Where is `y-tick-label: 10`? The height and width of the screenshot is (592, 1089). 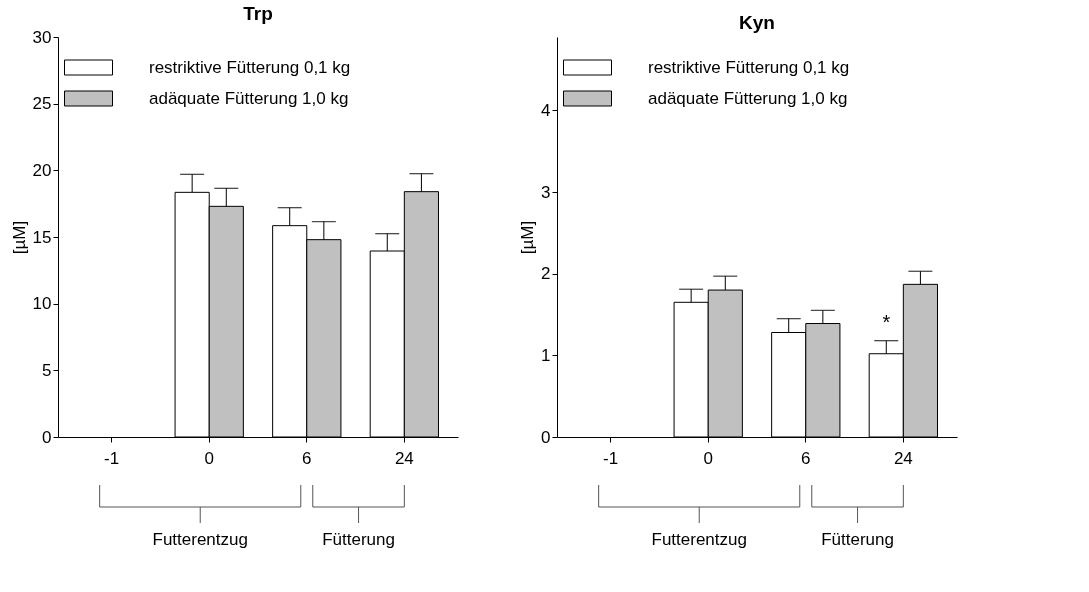
y-tick-label: 10 is located at coordinates (42, 304).